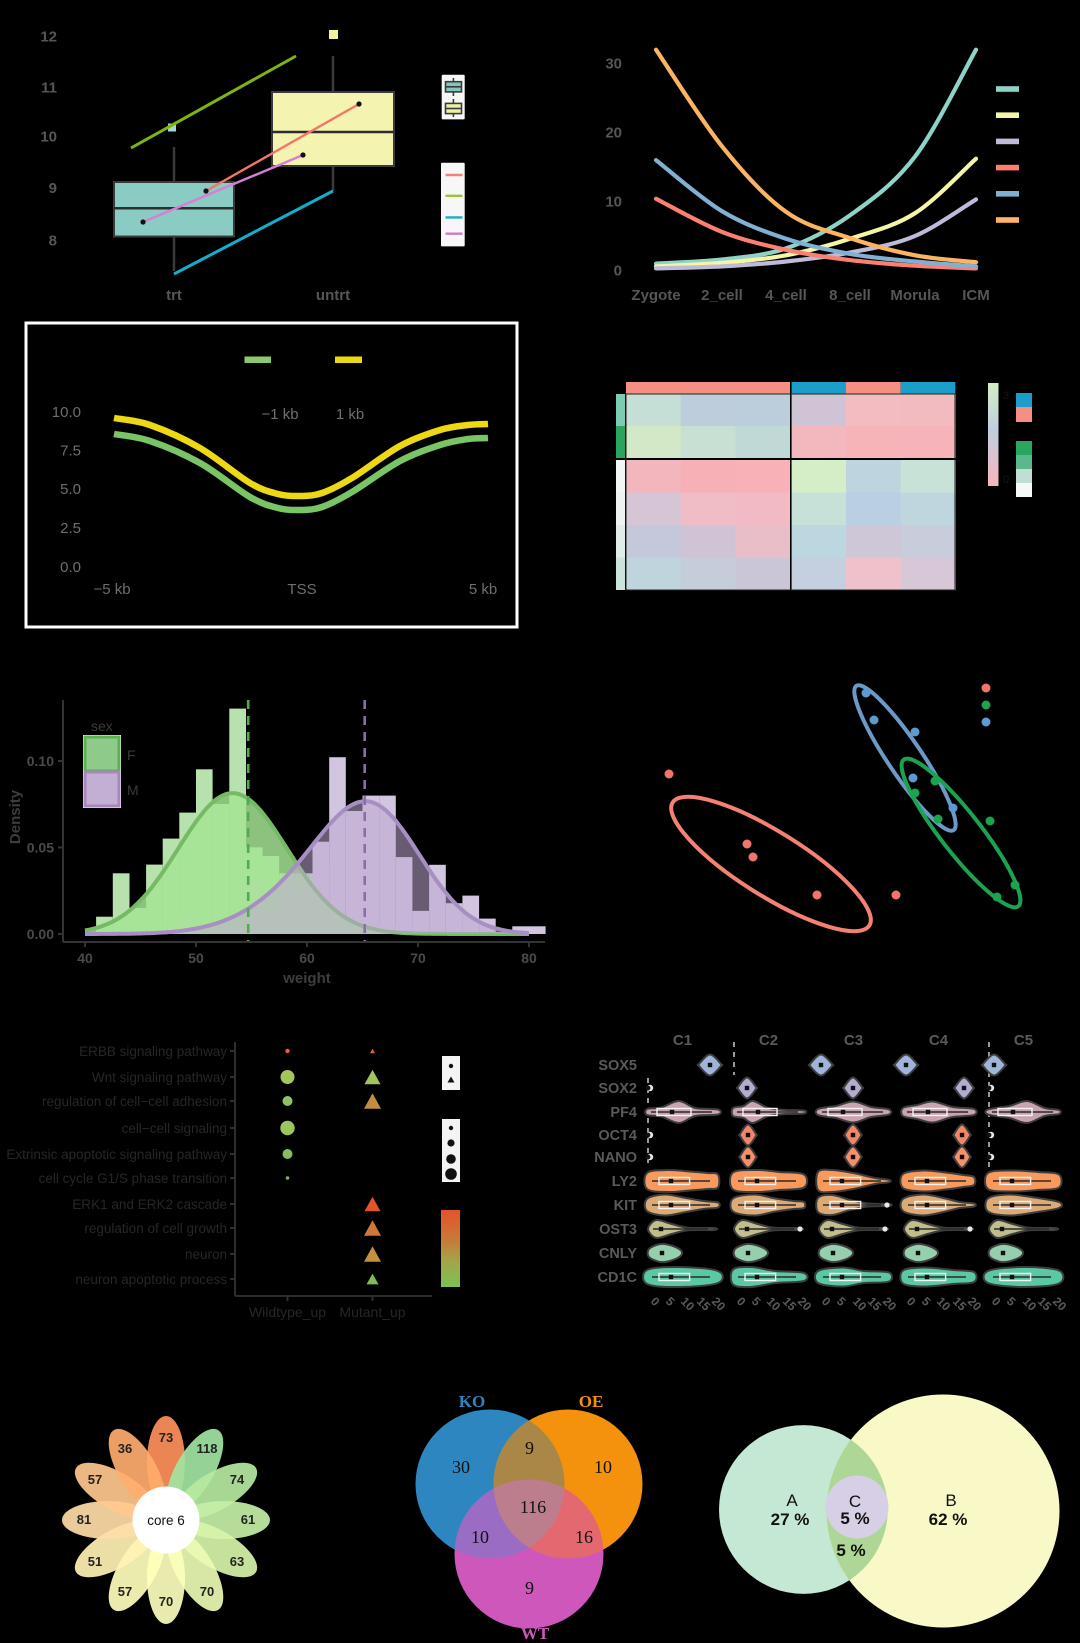 The image size is (1080, 1643). What do you see at coordinates (116, 1154) in the screenshot?
I see `svg-text:Extrinsic apoptotic signaling: Extrinsic apoptotic signaling pathway` at bounding box center [116, 1154].